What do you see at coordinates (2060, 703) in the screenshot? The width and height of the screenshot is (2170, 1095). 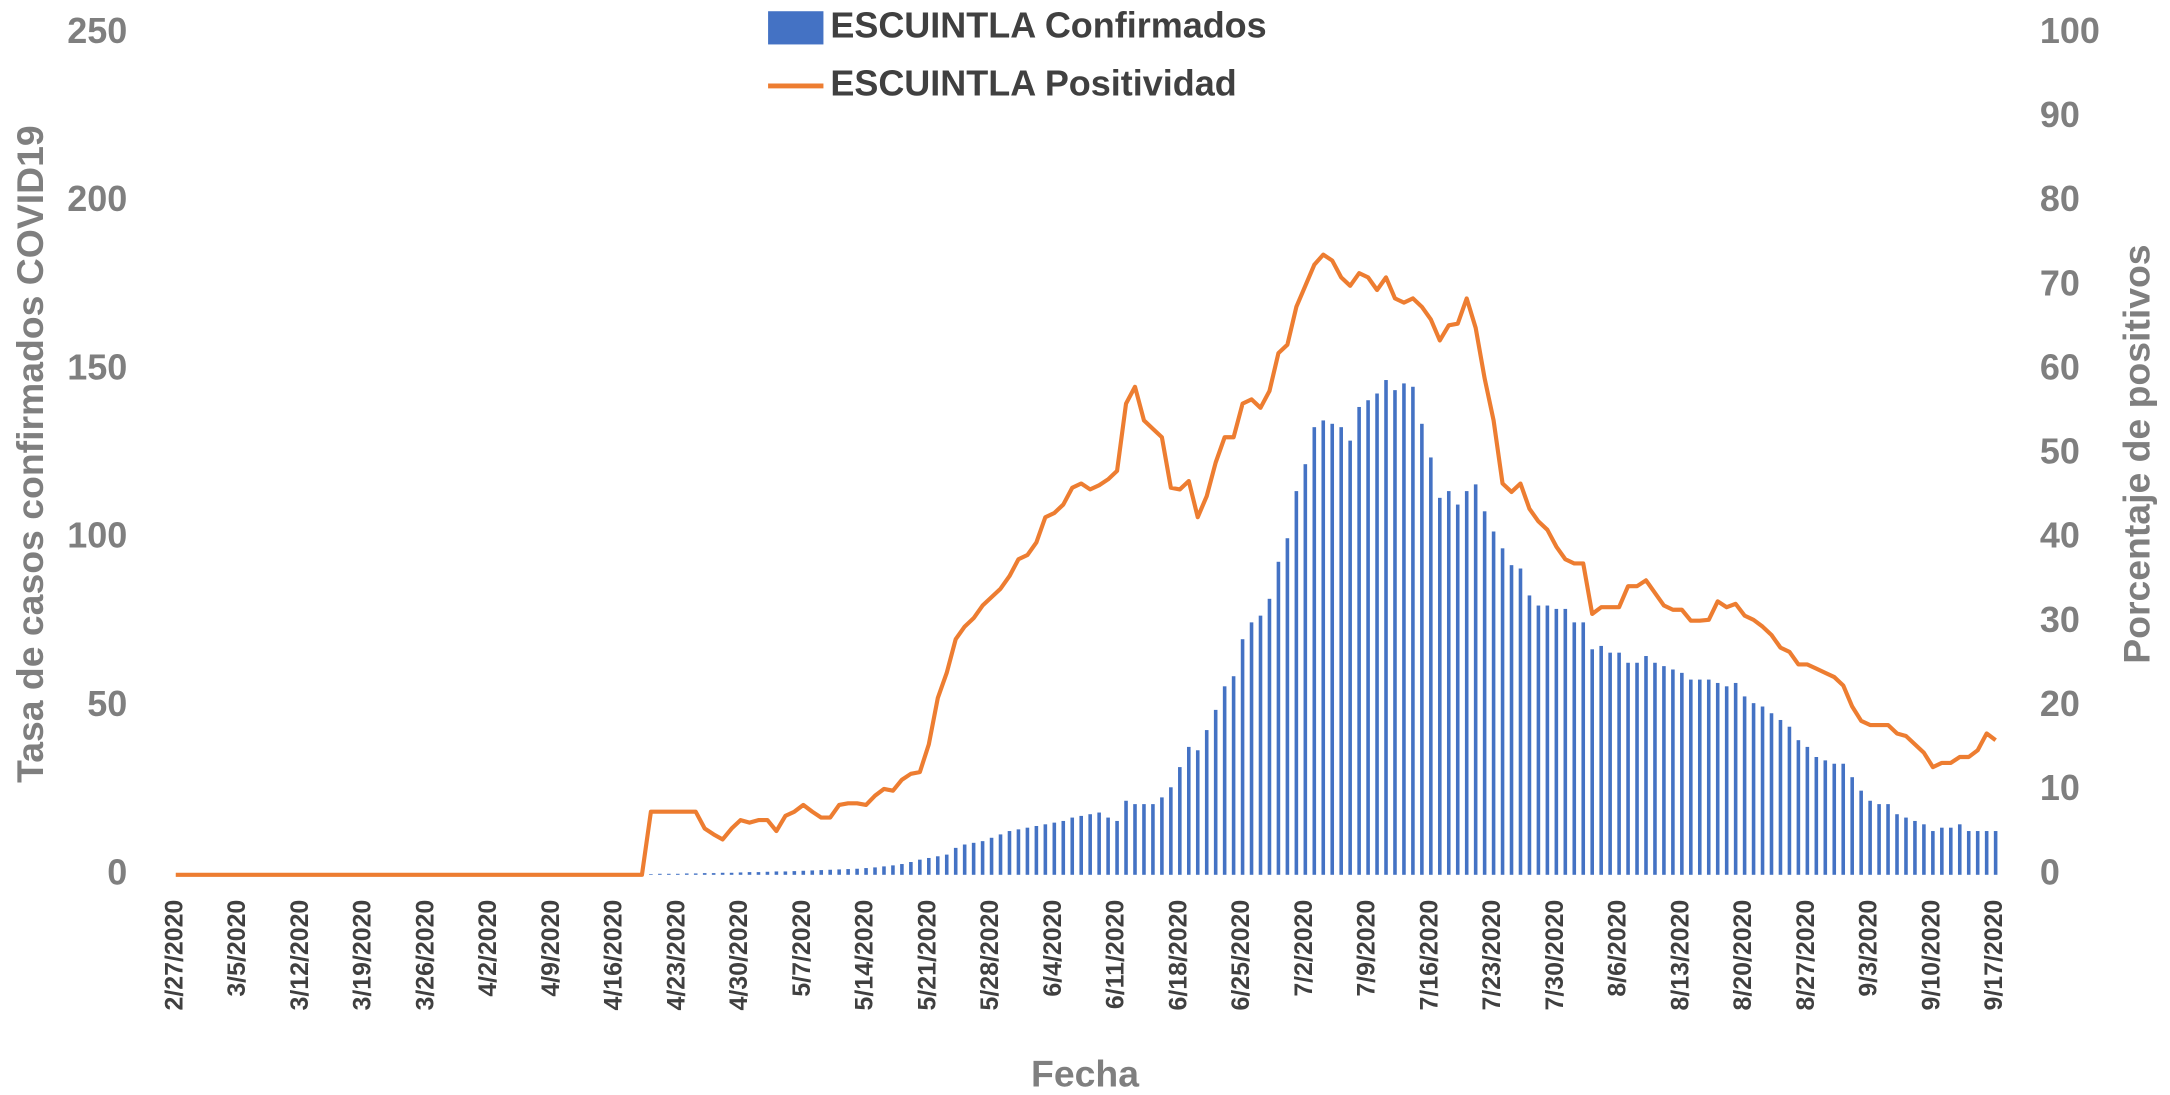 I see `y2-tick-label: 20` at bounding box center [2060, 703].